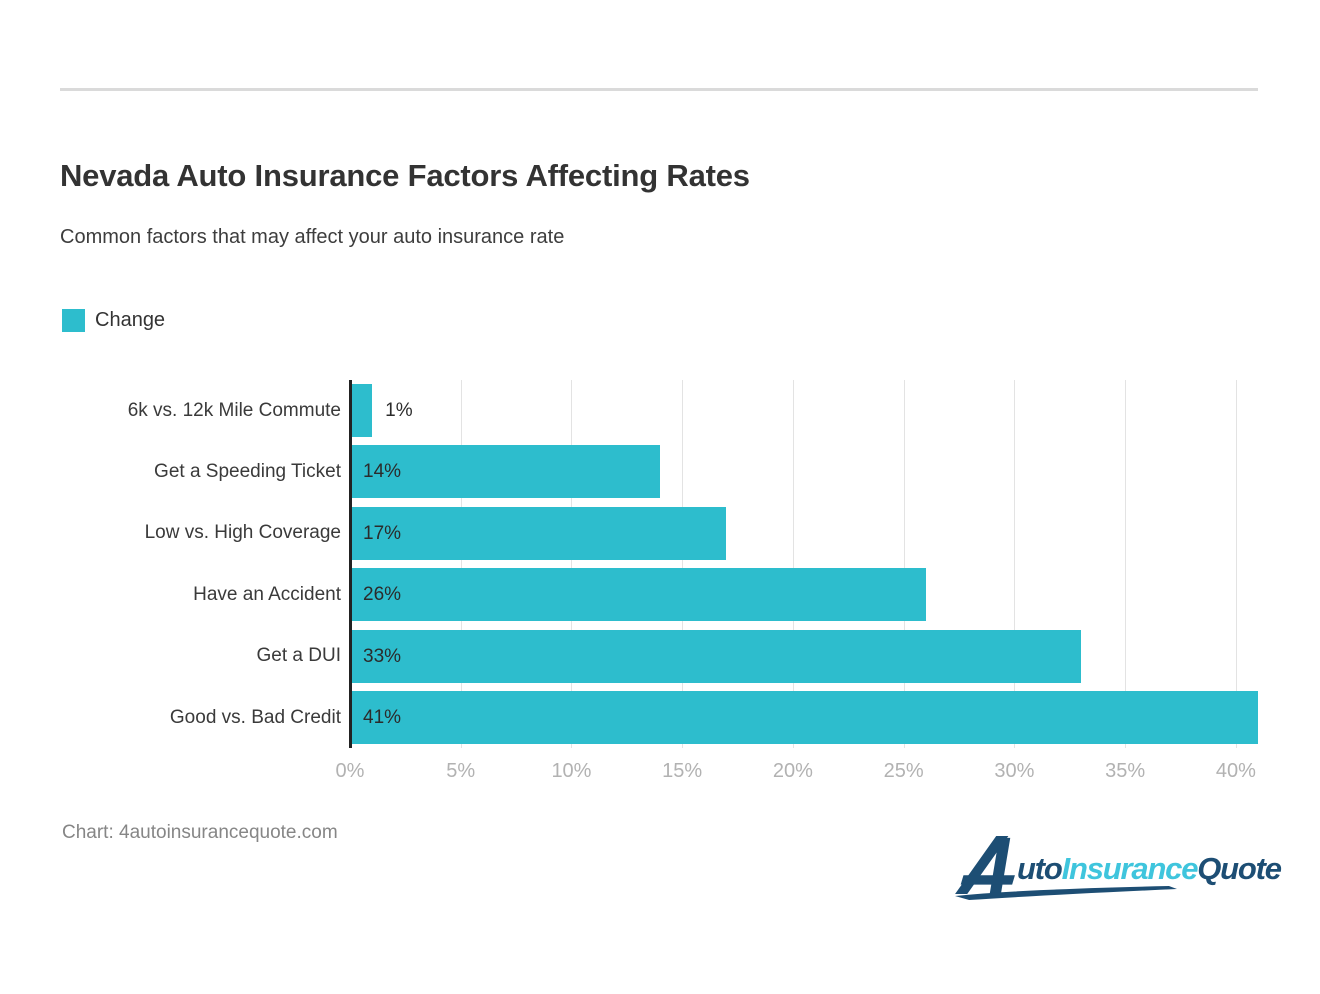 This screenshot has width=1320, height=994. I want to click on x-axis-tick-label: 10%, so click(571, 771).